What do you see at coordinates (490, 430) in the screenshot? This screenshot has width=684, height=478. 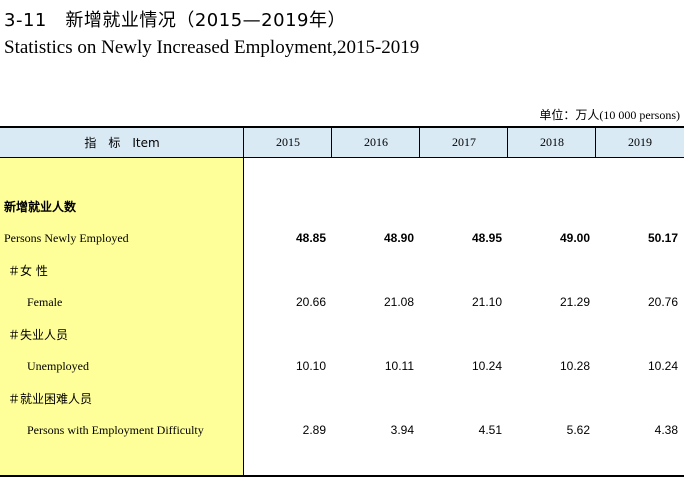 I see `cell-value: 4.51` at bounding box center [490, 430].